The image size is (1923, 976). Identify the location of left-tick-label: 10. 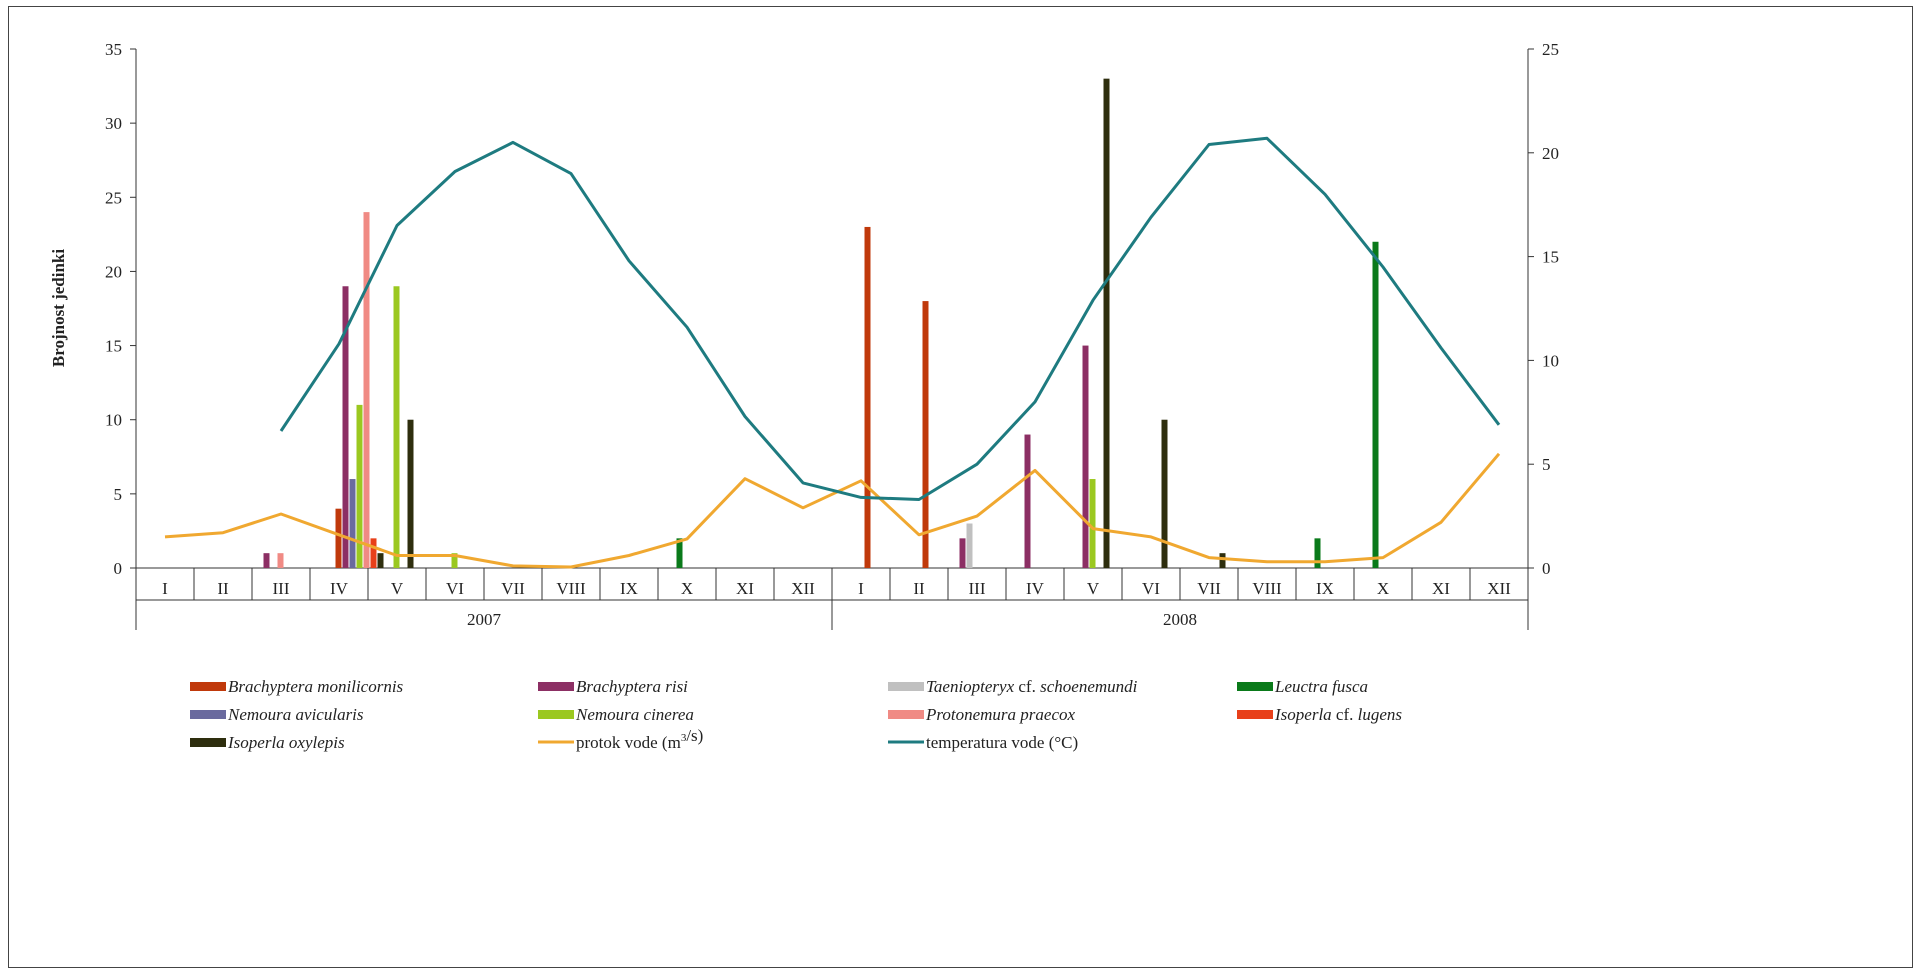
(113, 420).